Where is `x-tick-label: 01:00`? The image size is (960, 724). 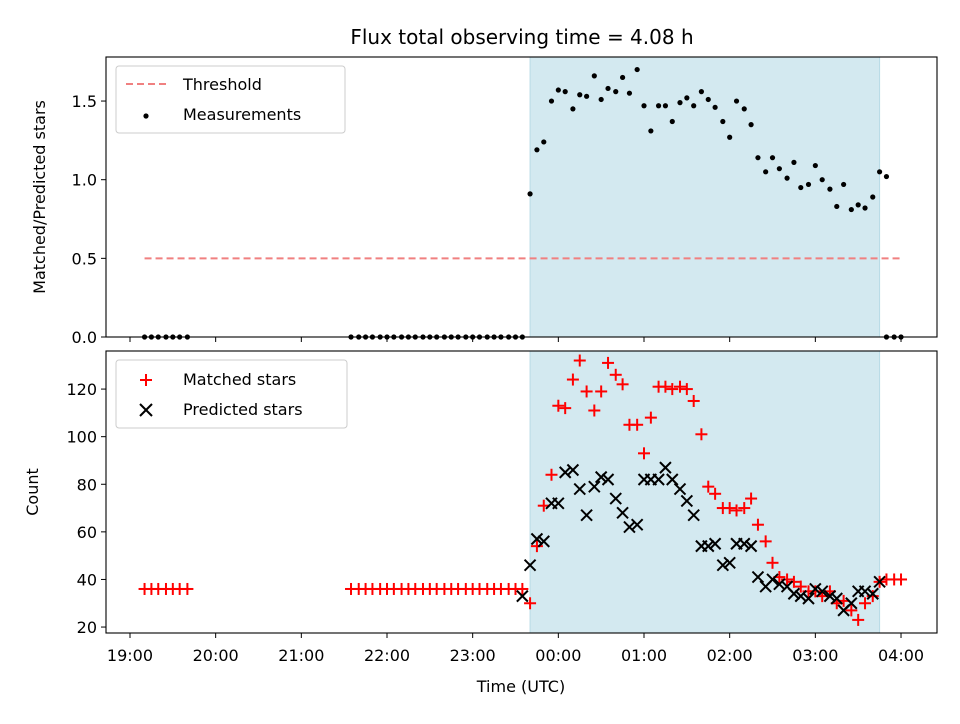 x-tick-label: 01:00 is located at coordinates (644, 655).